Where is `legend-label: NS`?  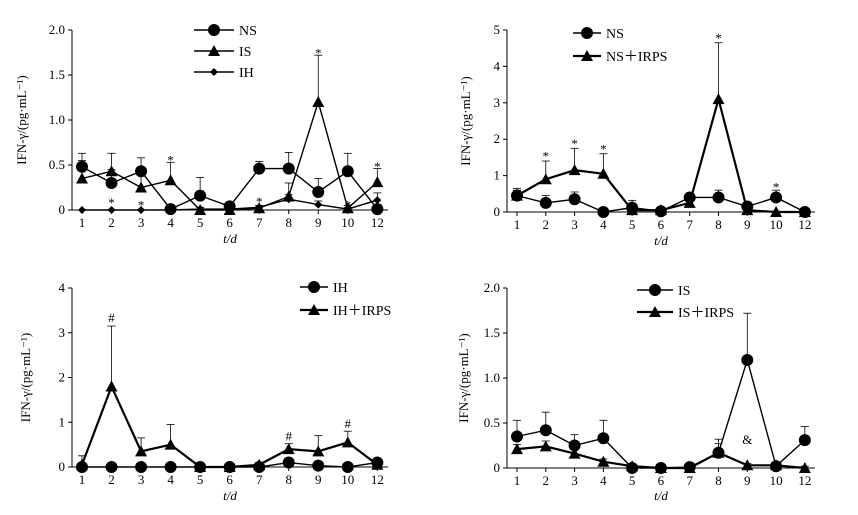
legend-label: NS is located at coordinates (248, 31).